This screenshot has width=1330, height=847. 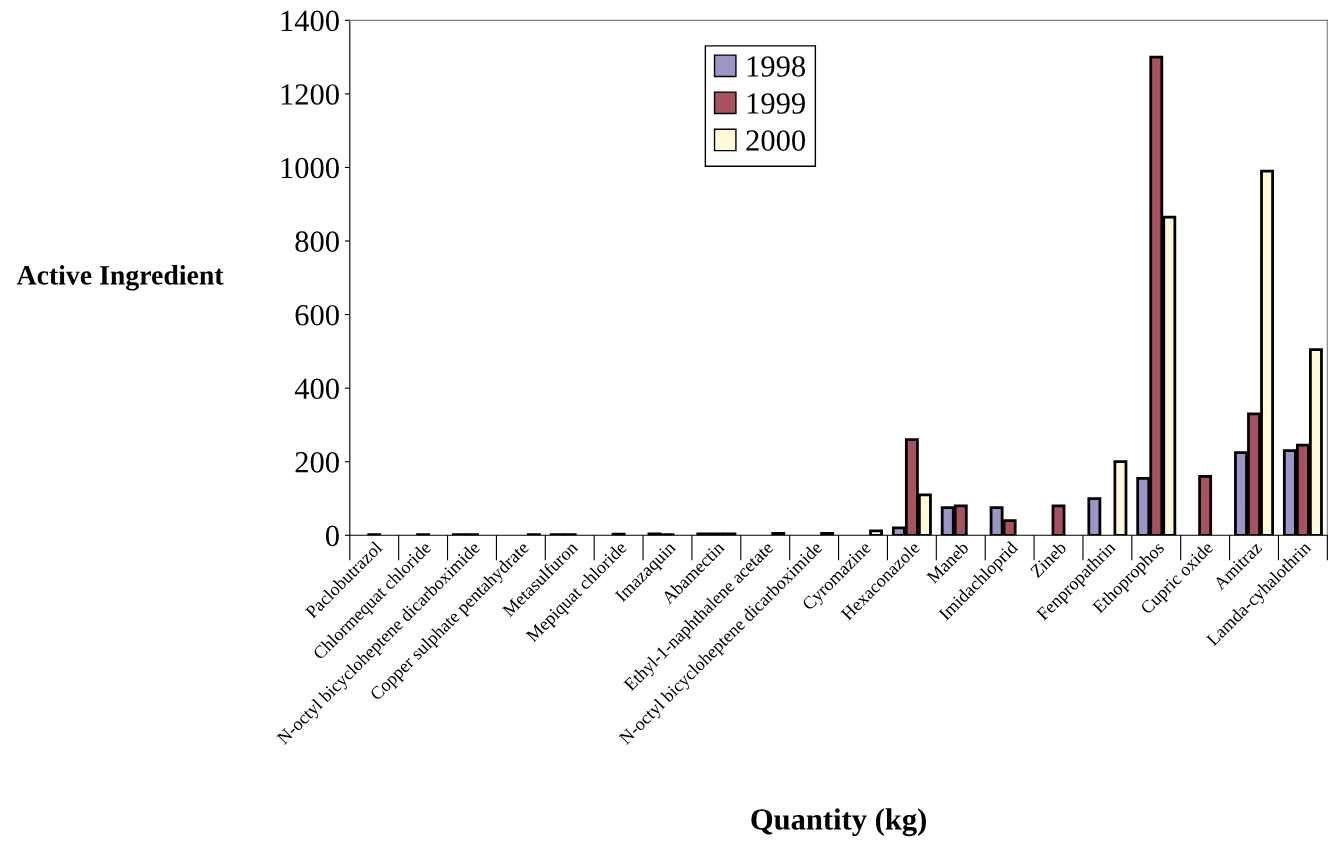 What do you see at coordinates (776, 66) in the screenshot?
I see `legend-label: 1998` at bounding box center [776, 66].